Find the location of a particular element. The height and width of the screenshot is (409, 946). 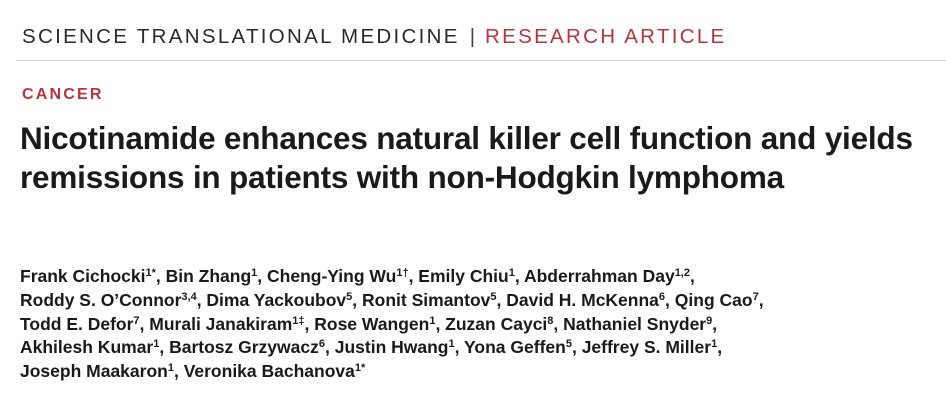

author-note-mark: ‡ is located at coordinates (301, 320).